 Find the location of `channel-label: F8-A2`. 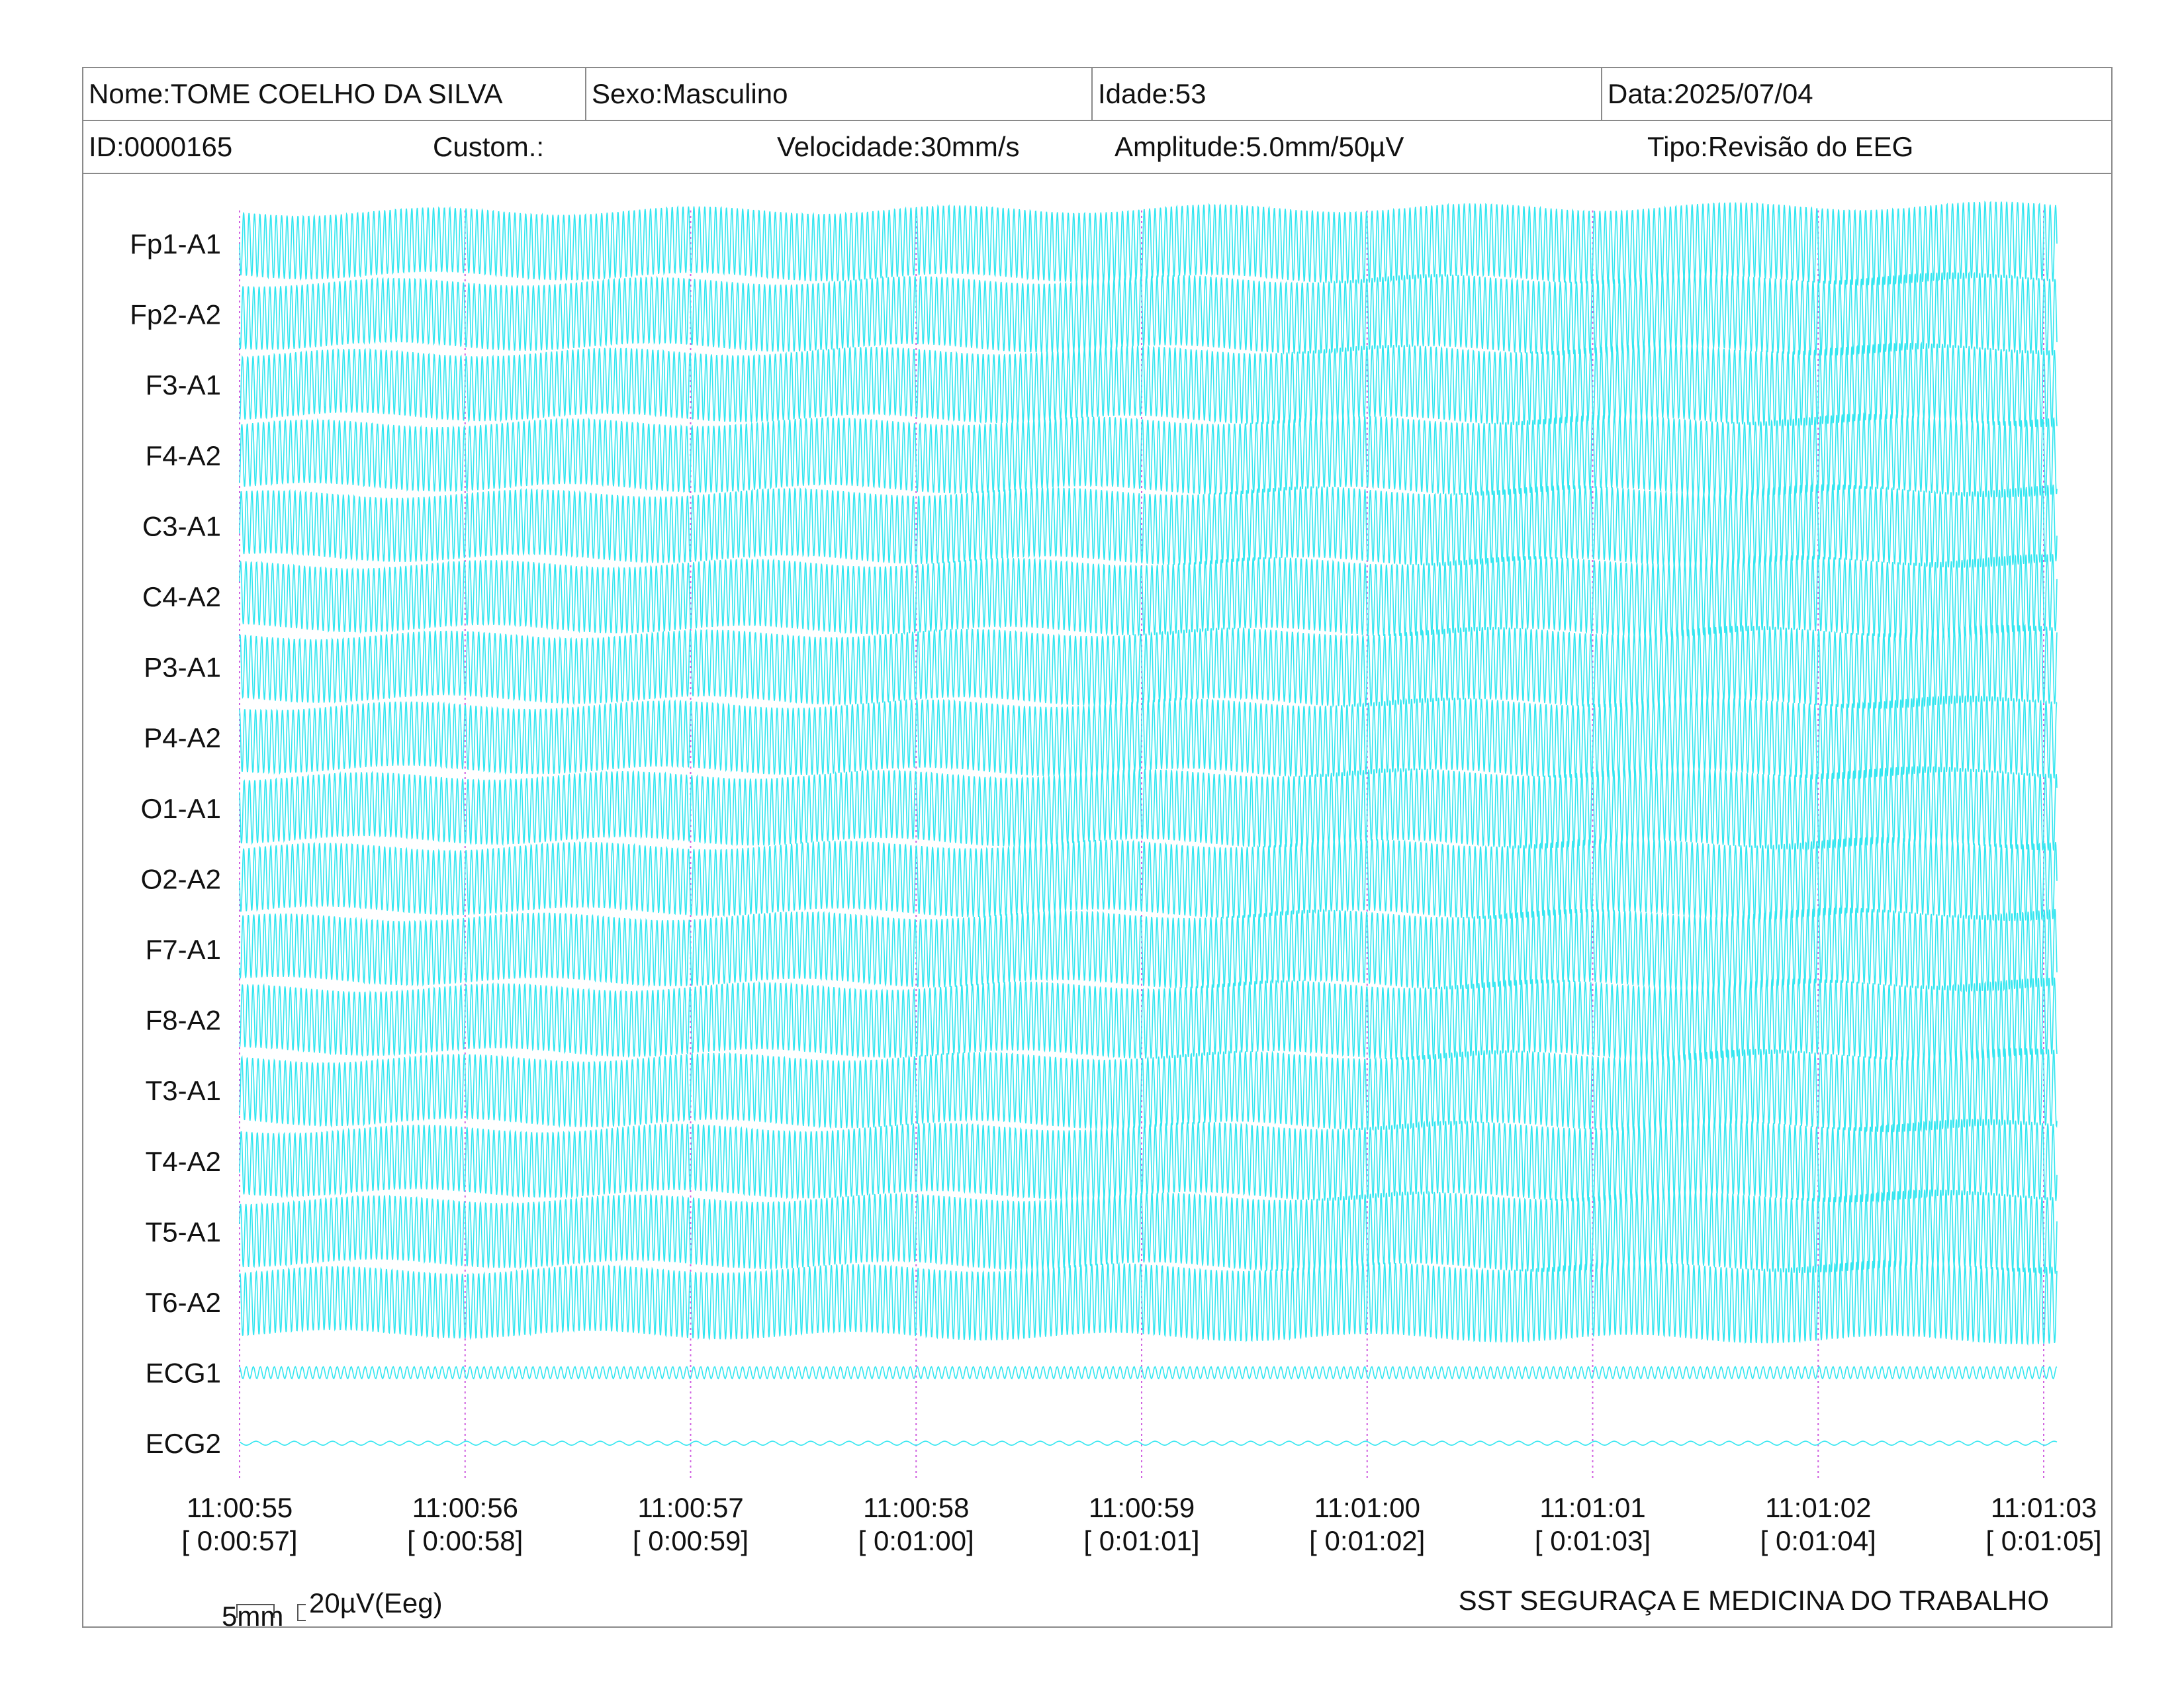

channel-label: F8-A2 is located at coordinates (183, 1020).